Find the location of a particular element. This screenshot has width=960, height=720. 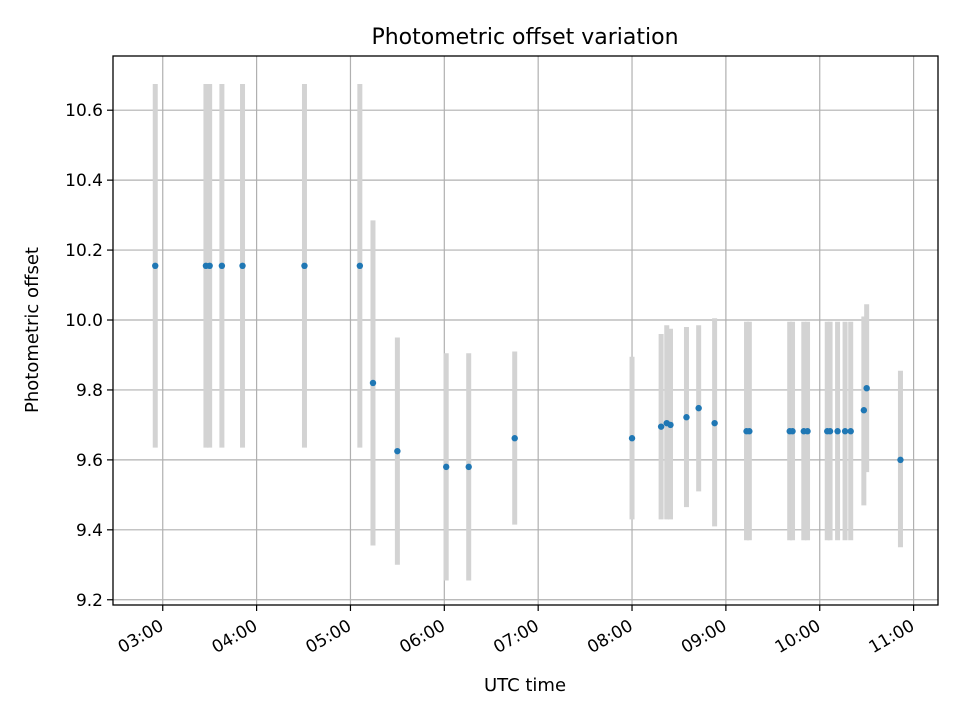

y-tick-label: 10.6 is located at coordinates (84, 111).